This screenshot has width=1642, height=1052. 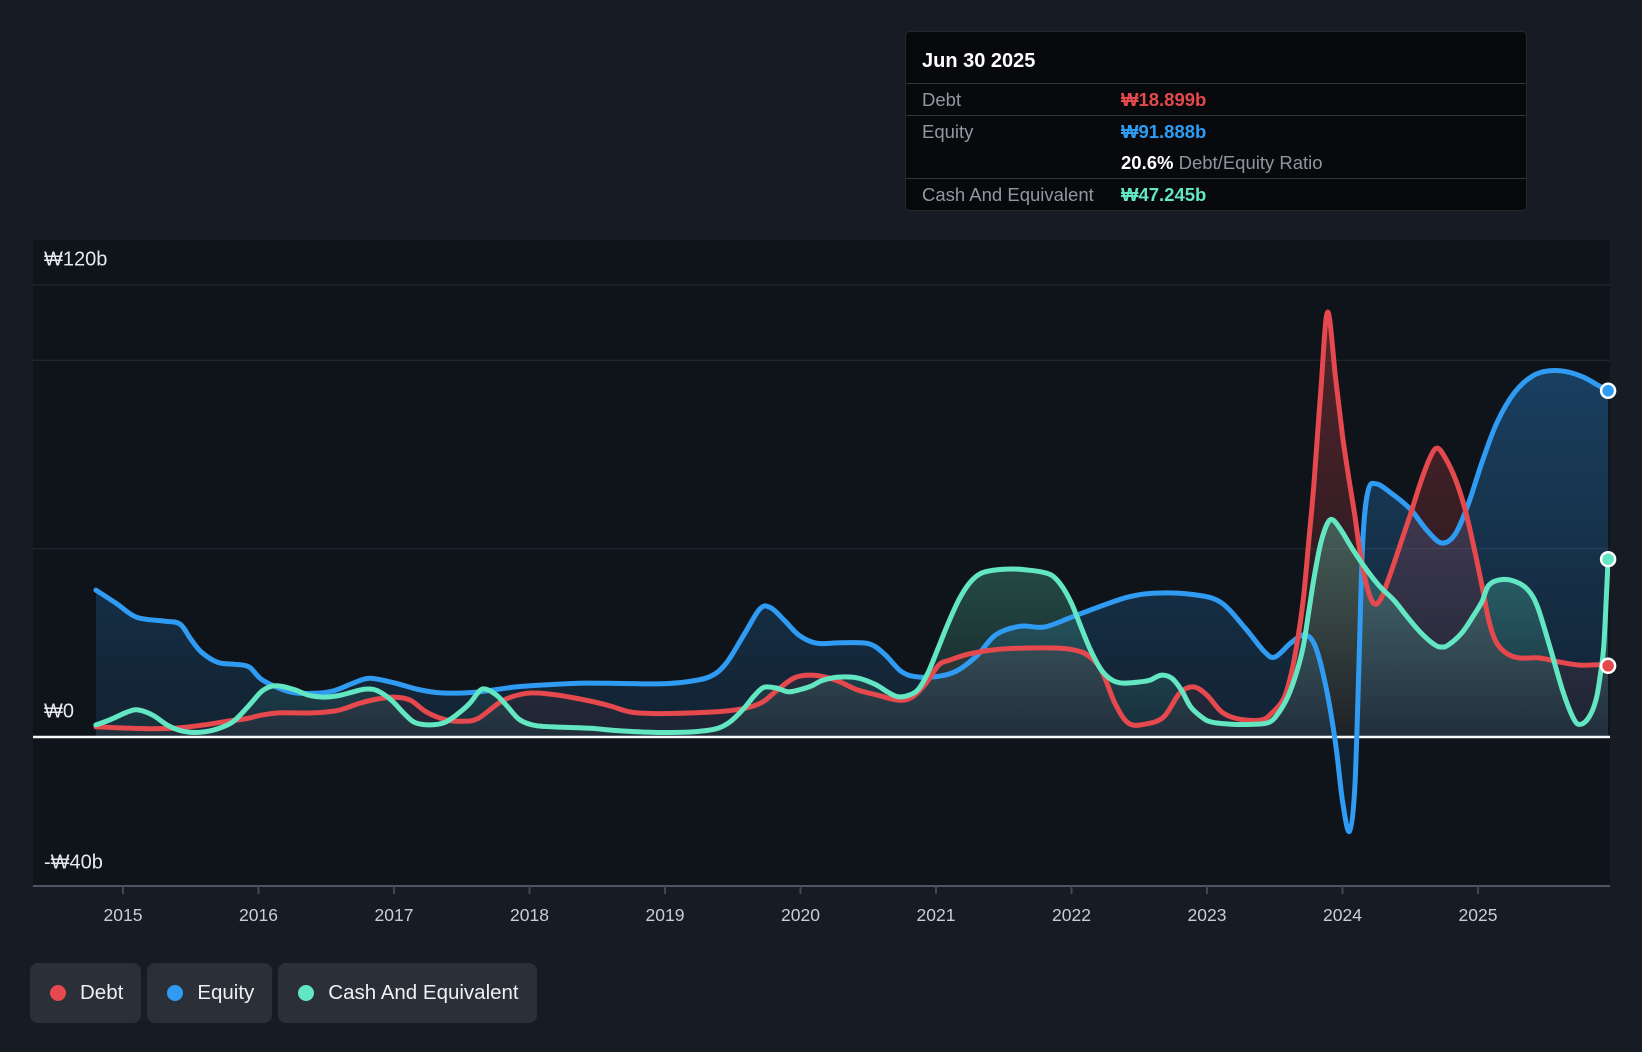 I want to click on tooltip-ratio-value: 20.6%, so click(x=1147, y=162).